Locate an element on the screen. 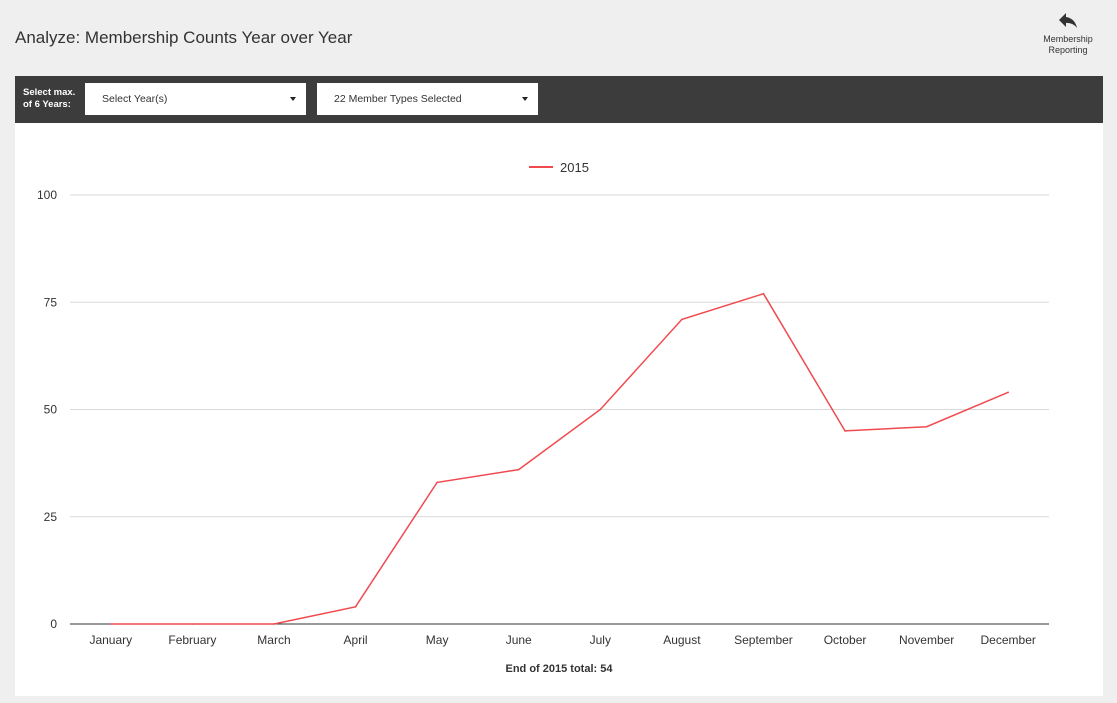 Image resolution: width=1117 pixels, height=703 pixels. undo-arrow-icon is located at coordinates (1068, 20).